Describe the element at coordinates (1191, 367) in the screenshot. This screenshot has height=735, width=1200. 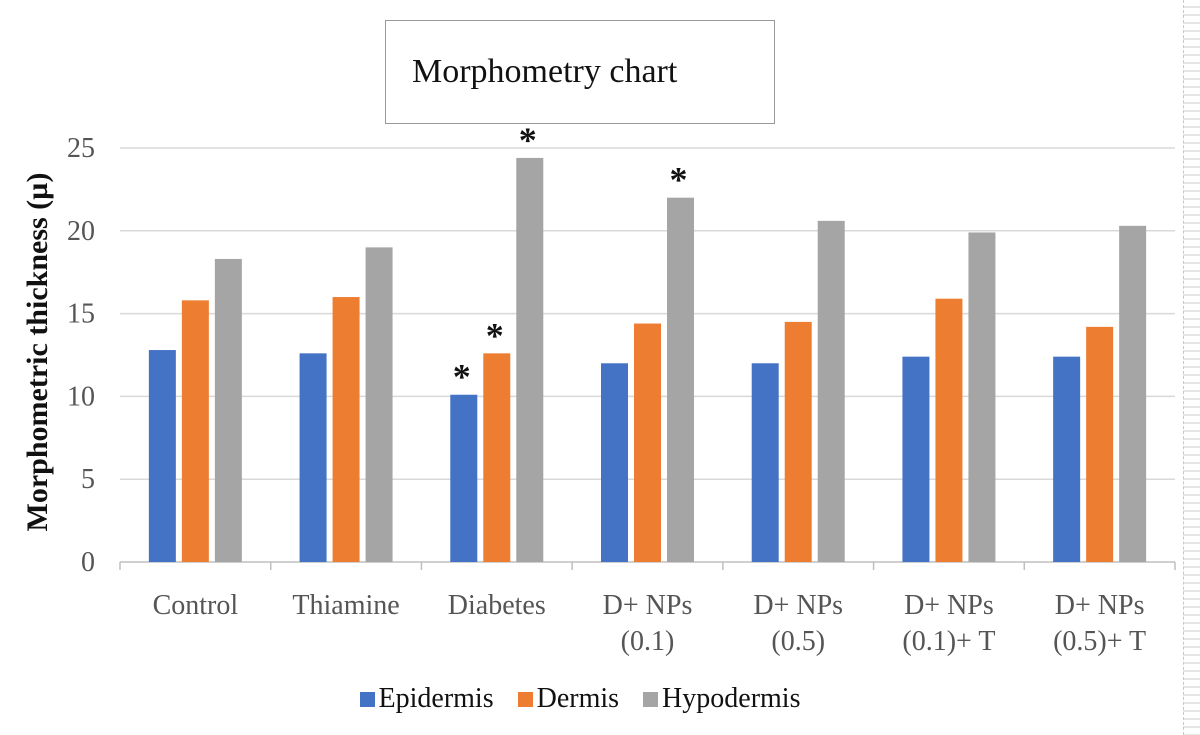
I see `page-edge-decoration` at that location.